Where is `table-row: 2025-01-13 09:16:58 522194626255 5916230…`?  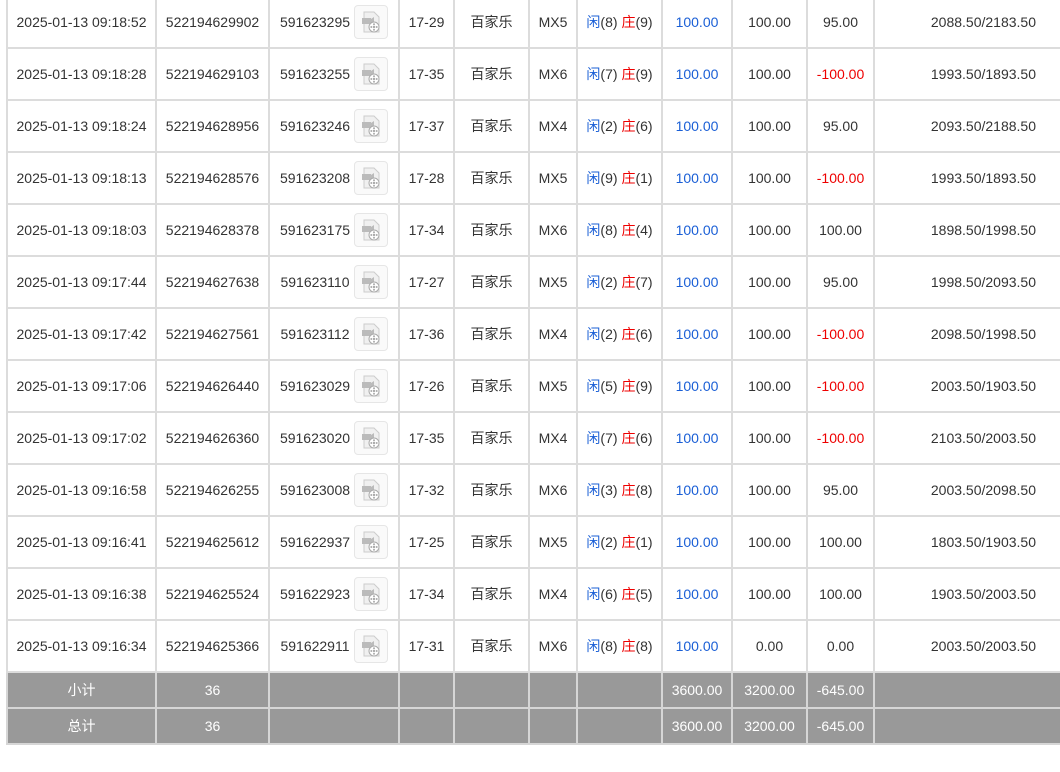
table-row: 2025-01-13 09:16:58 522194626255 5916230… is located at coordinates (533, 490).